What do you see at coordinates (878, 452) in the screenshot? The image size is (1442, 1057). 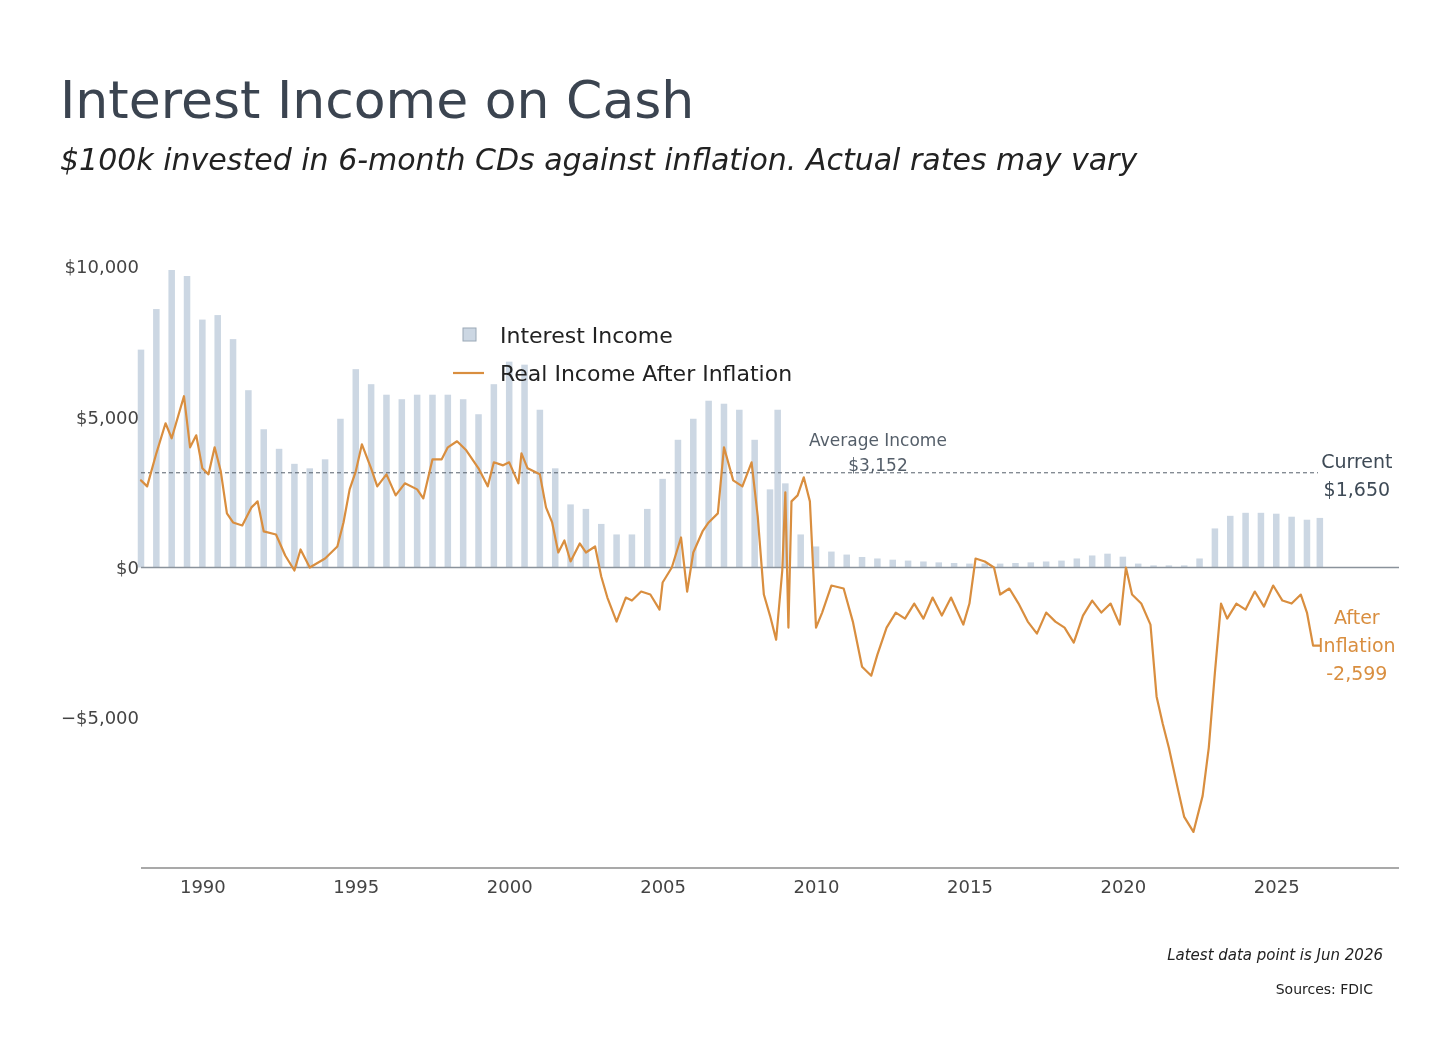 I see `ref-line-label: Average Income $3,152` at bounding box center [878, 452].